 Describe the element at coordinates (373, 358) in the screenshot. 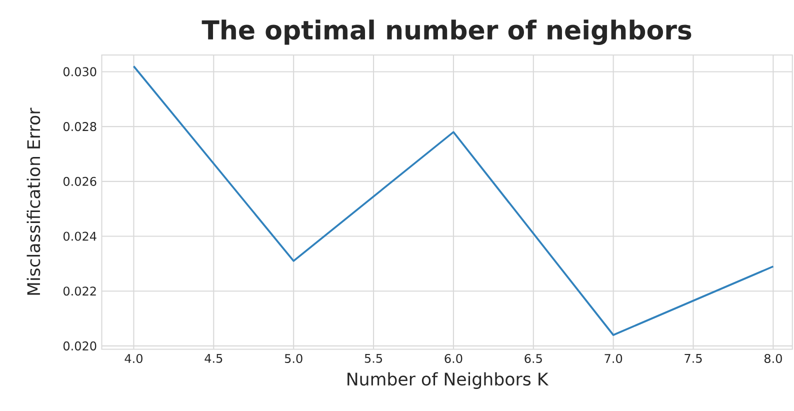

I see `x-tick-label: 5.5` at that location.